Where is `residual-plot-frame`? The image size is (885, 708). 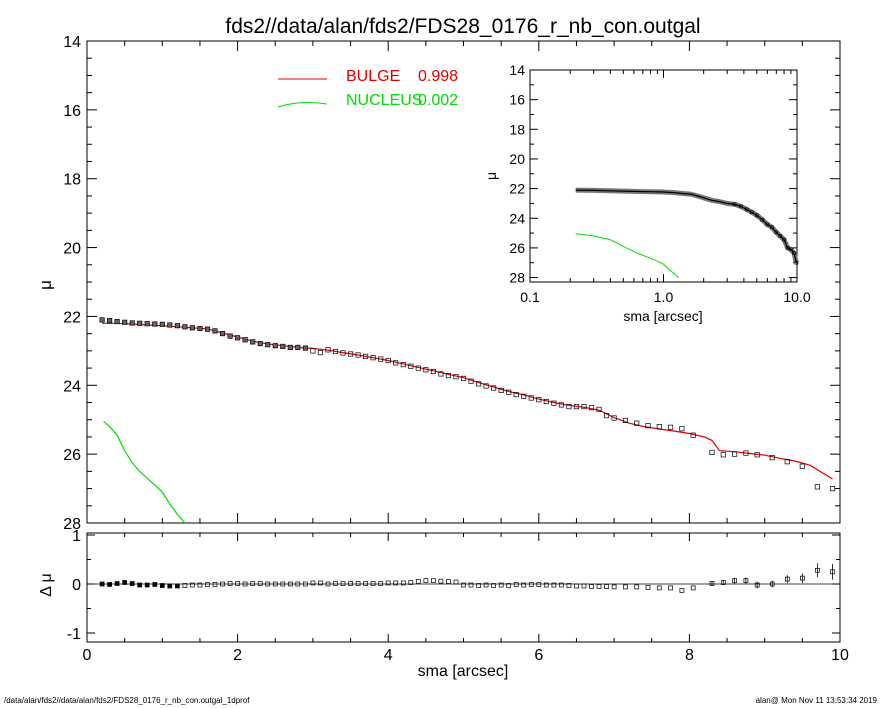 residual-plot-frame is located at coordinates (463, 587).